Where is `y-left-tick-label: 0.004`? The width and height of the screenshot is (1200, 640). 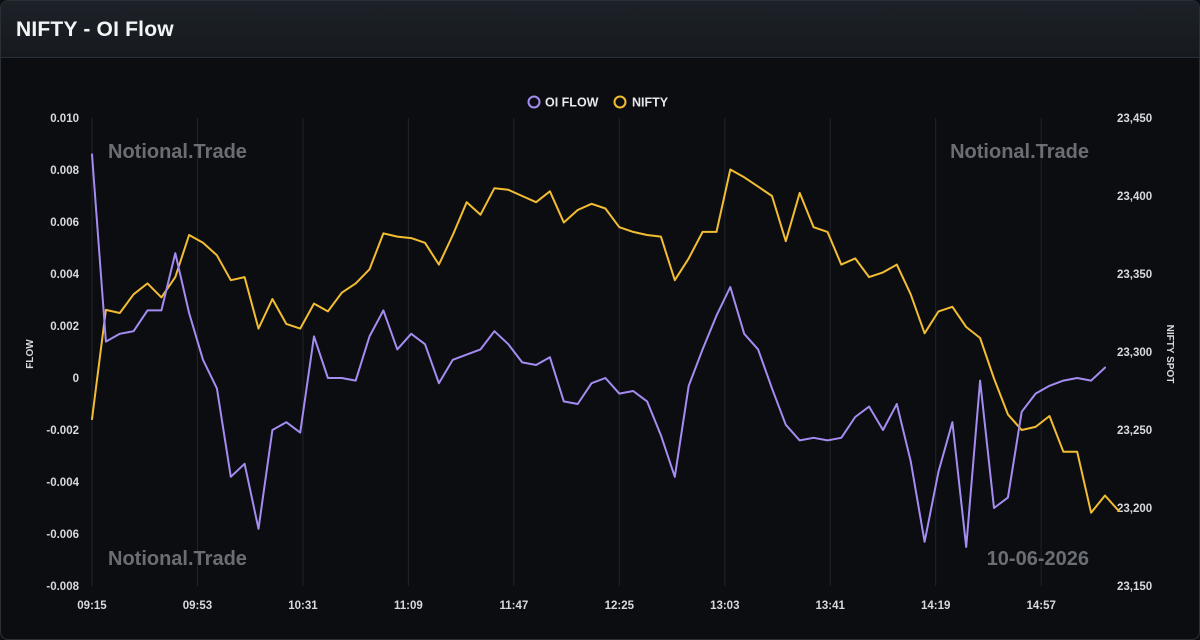
y-left-tick-label: 0.004 is located at coordinates (64, 275).